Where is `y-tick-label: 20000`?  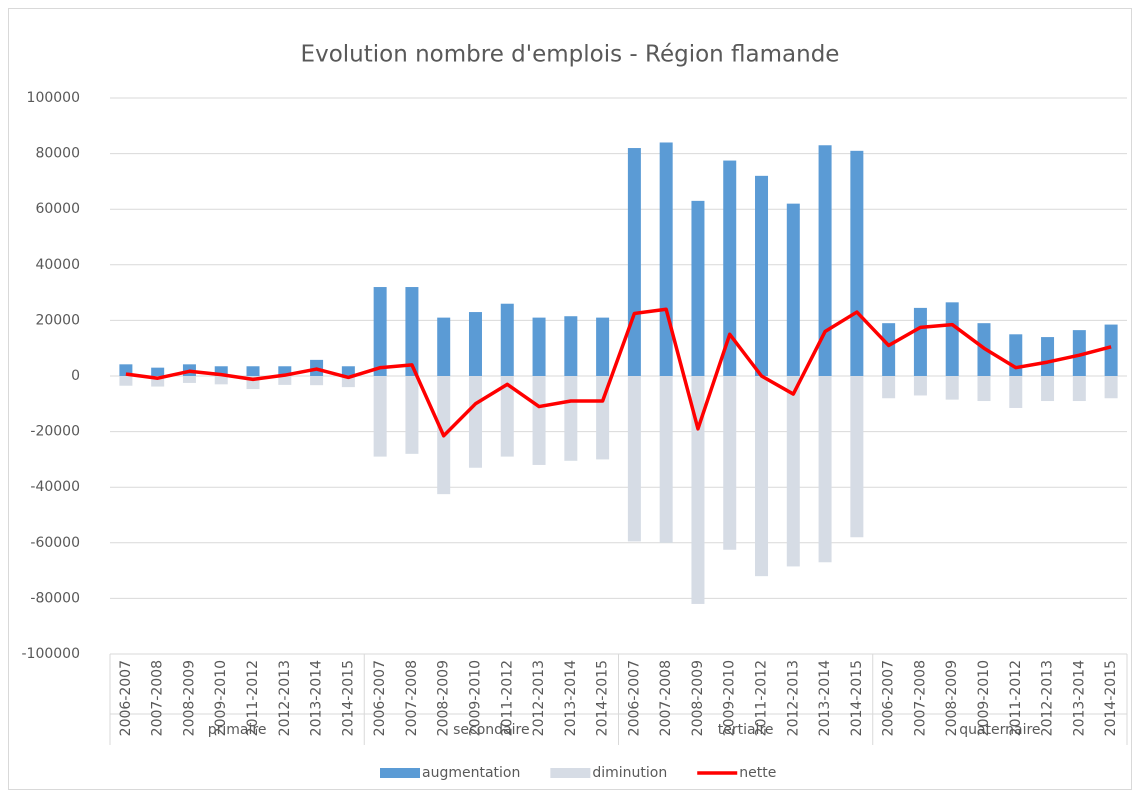
y-tick-label: 20000 is located at coordinates (57, 320).